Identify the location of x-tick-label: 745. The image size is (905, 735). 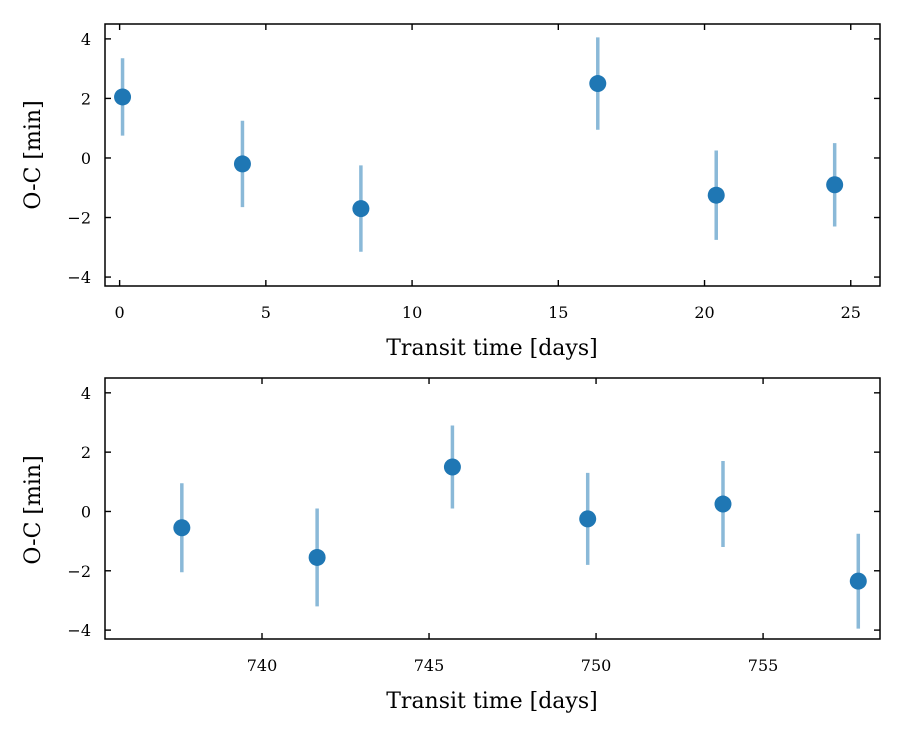
(429, 665).